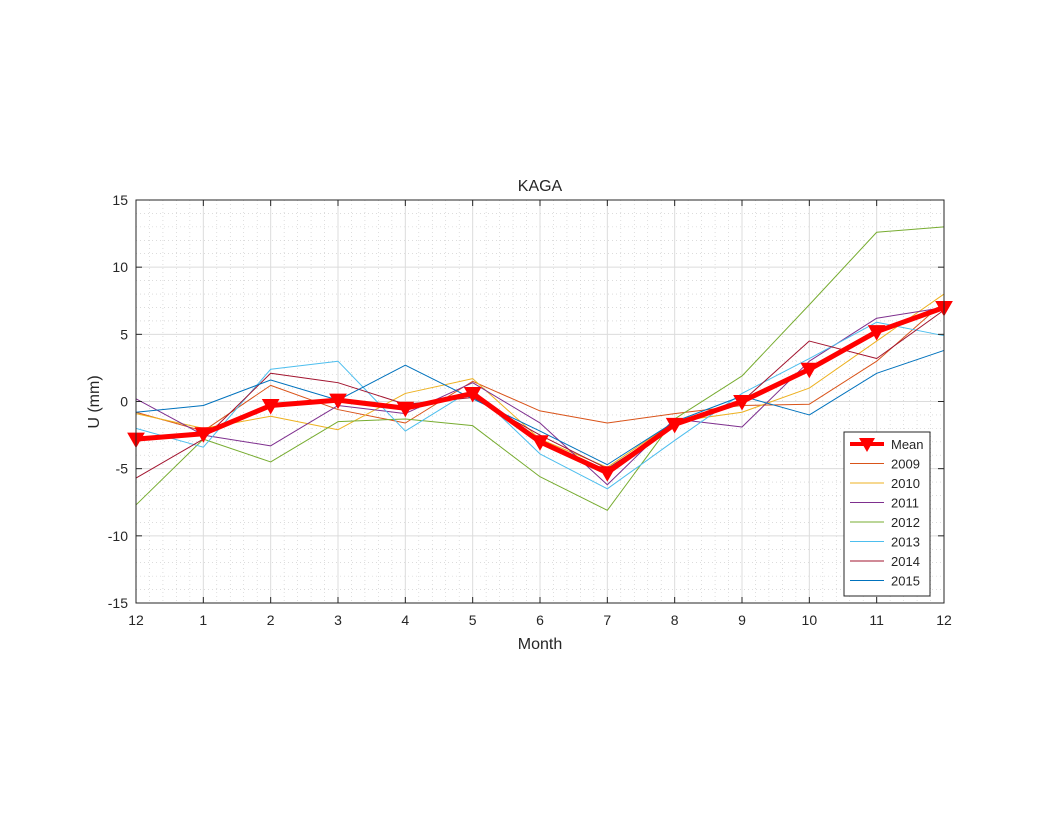 The height and width of the screenshot is (833, 1044). What do you see at coordinates (405, 620) in the screenshot?
I see `x-tick-label: 4` at bounding box center [405, 620].